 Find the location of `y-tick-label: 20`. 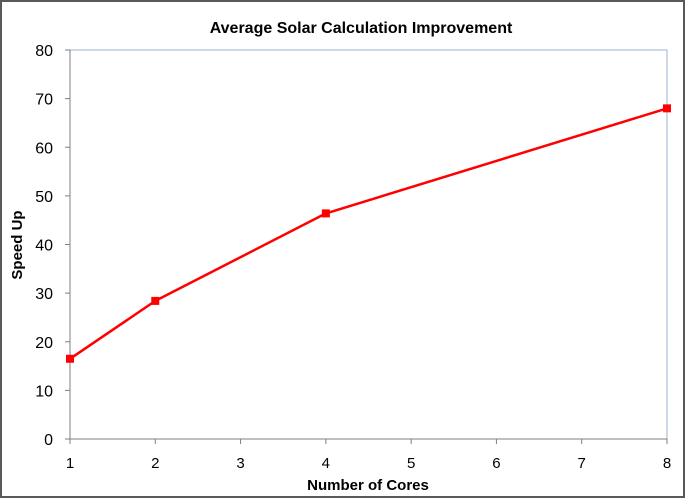

y-tick-label: 20 is located at coordinates (44, 343).